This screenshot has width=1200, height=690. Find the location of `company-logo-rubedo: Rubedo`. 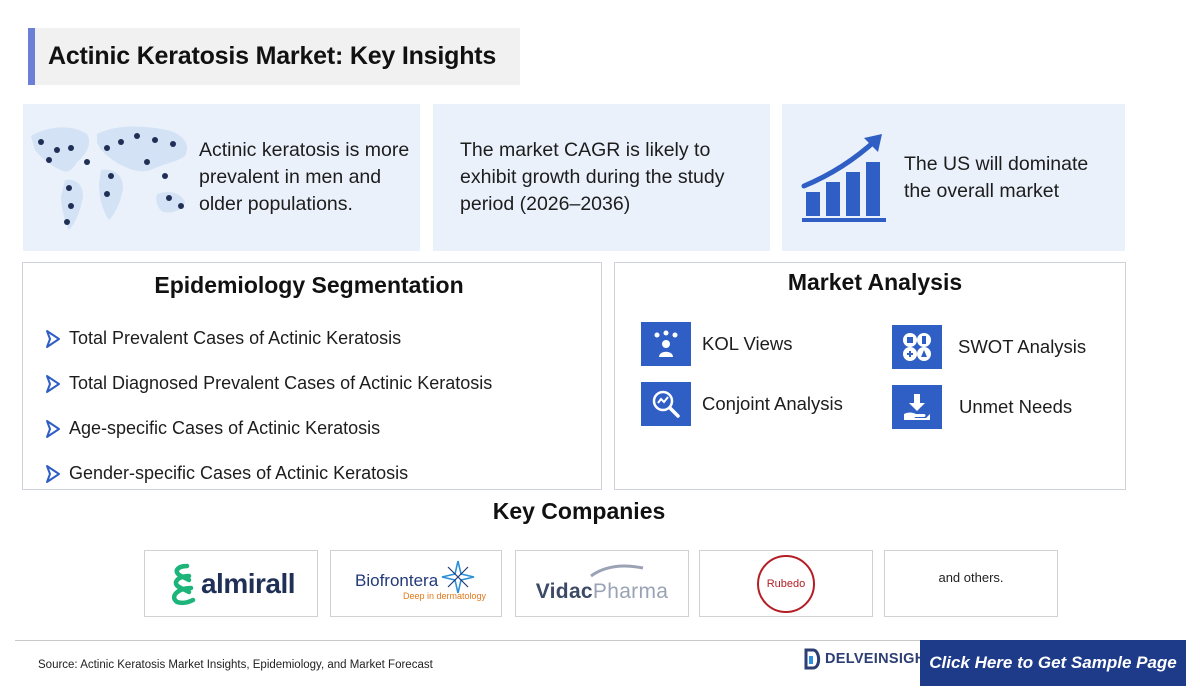

company-logo-rubedo: Rubedo is located at coordinates (786, 583).